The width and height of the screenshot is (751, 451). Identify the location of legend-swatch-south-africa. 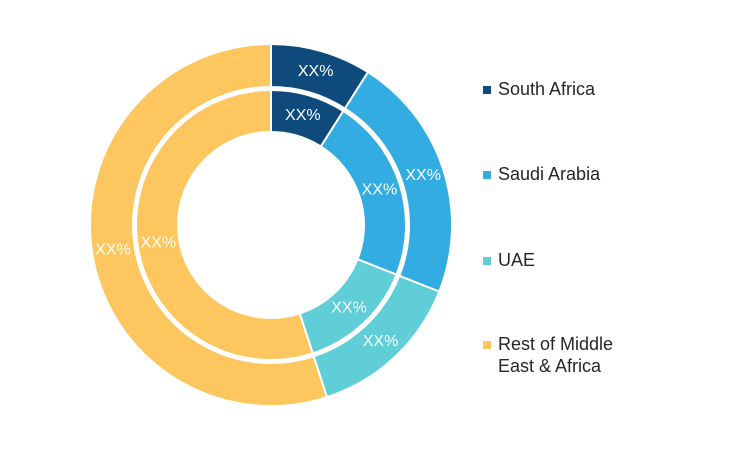
(487, 90).